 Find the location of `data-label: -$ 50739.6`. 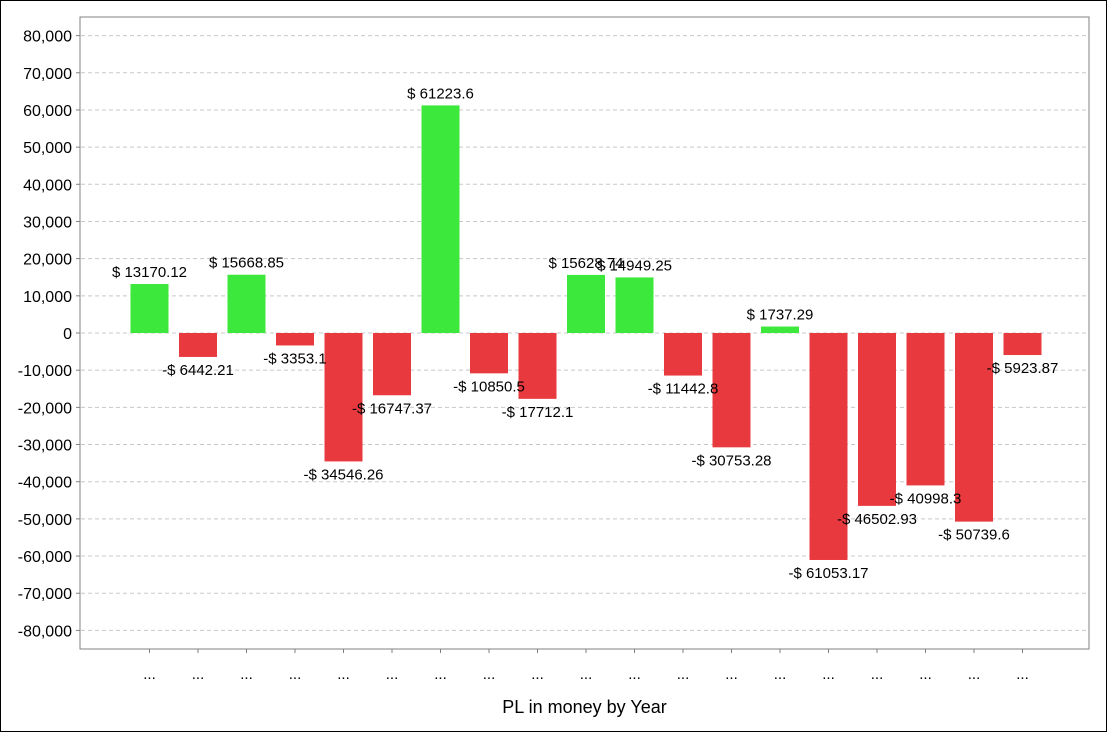

data-label: -$ 50739.6 is located at coordinates (974, 535).